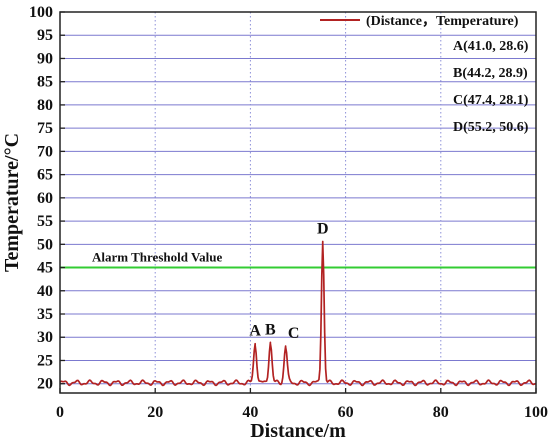 This screenshot has height=441, width=550. Describe the element at coordinates (490, 73) in the screenshot. I see `legend-point-entry: B(44.2, 28.9)` at that location.